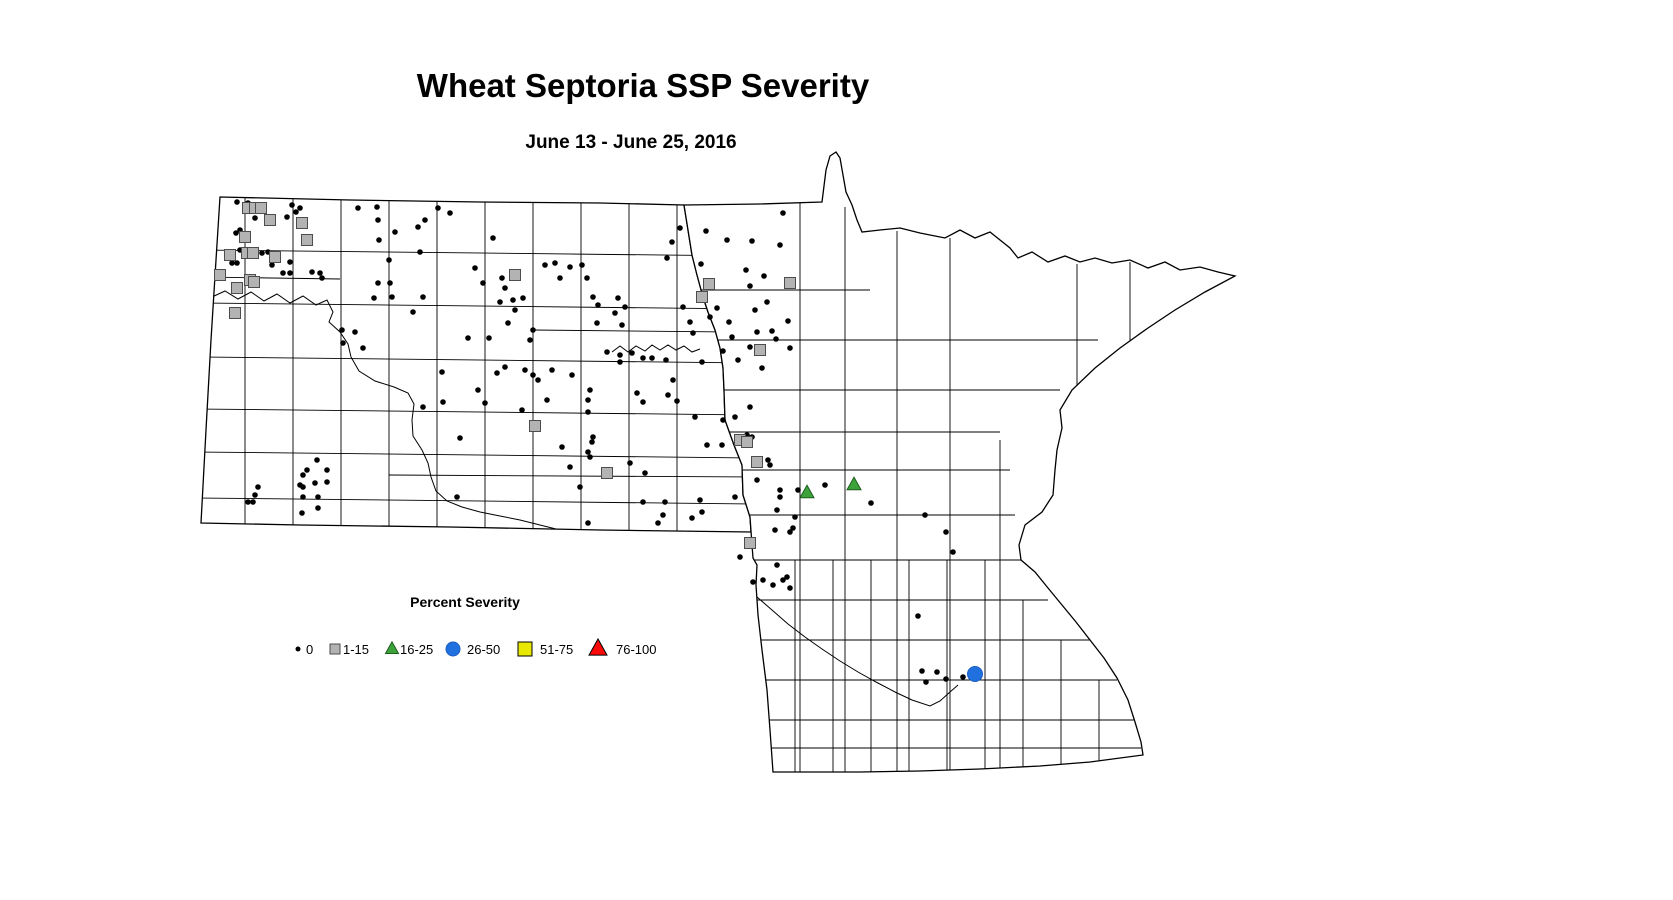  Describe the element at coordinates (622, 647) in the screenshot. I see `legend-item-76-100: 76-100` at that location.